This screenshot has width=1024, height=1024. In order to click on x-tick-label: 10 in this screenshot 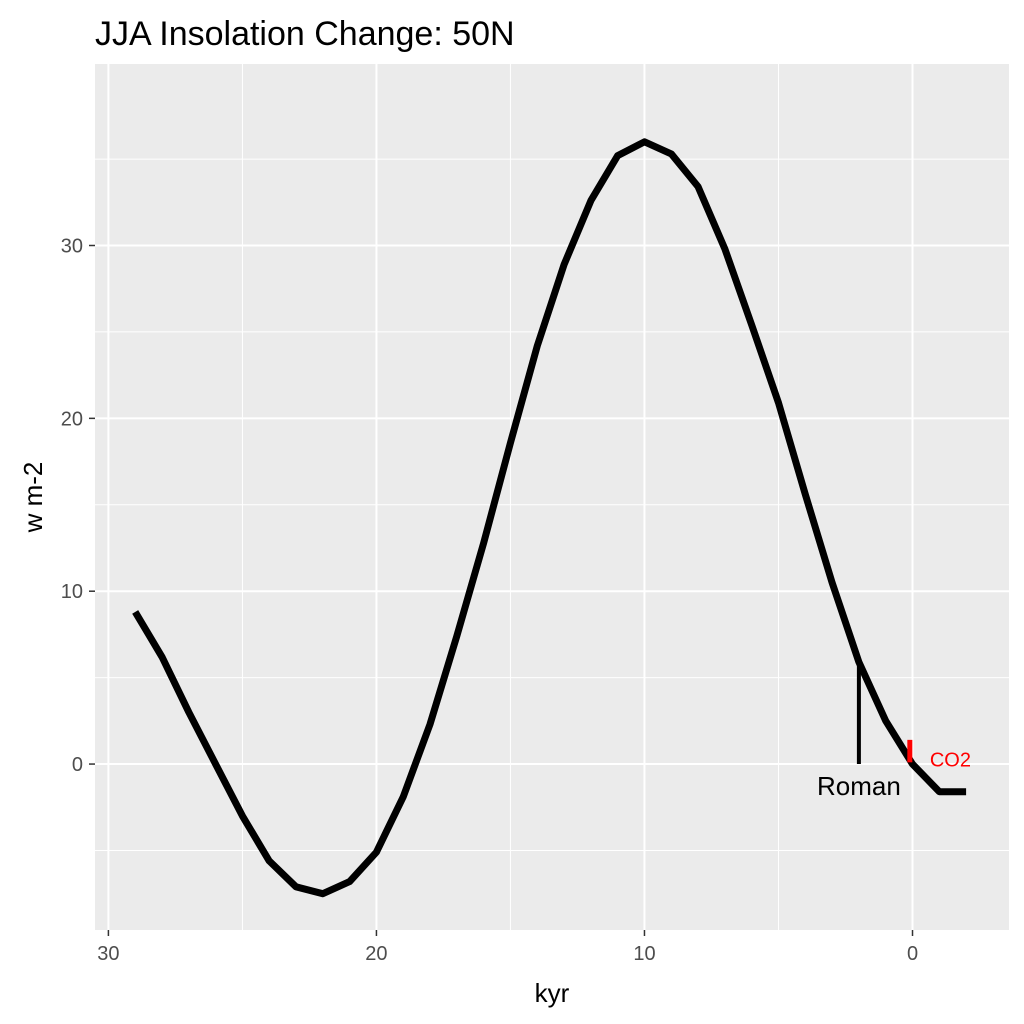, I will do `click(644, 954)`.